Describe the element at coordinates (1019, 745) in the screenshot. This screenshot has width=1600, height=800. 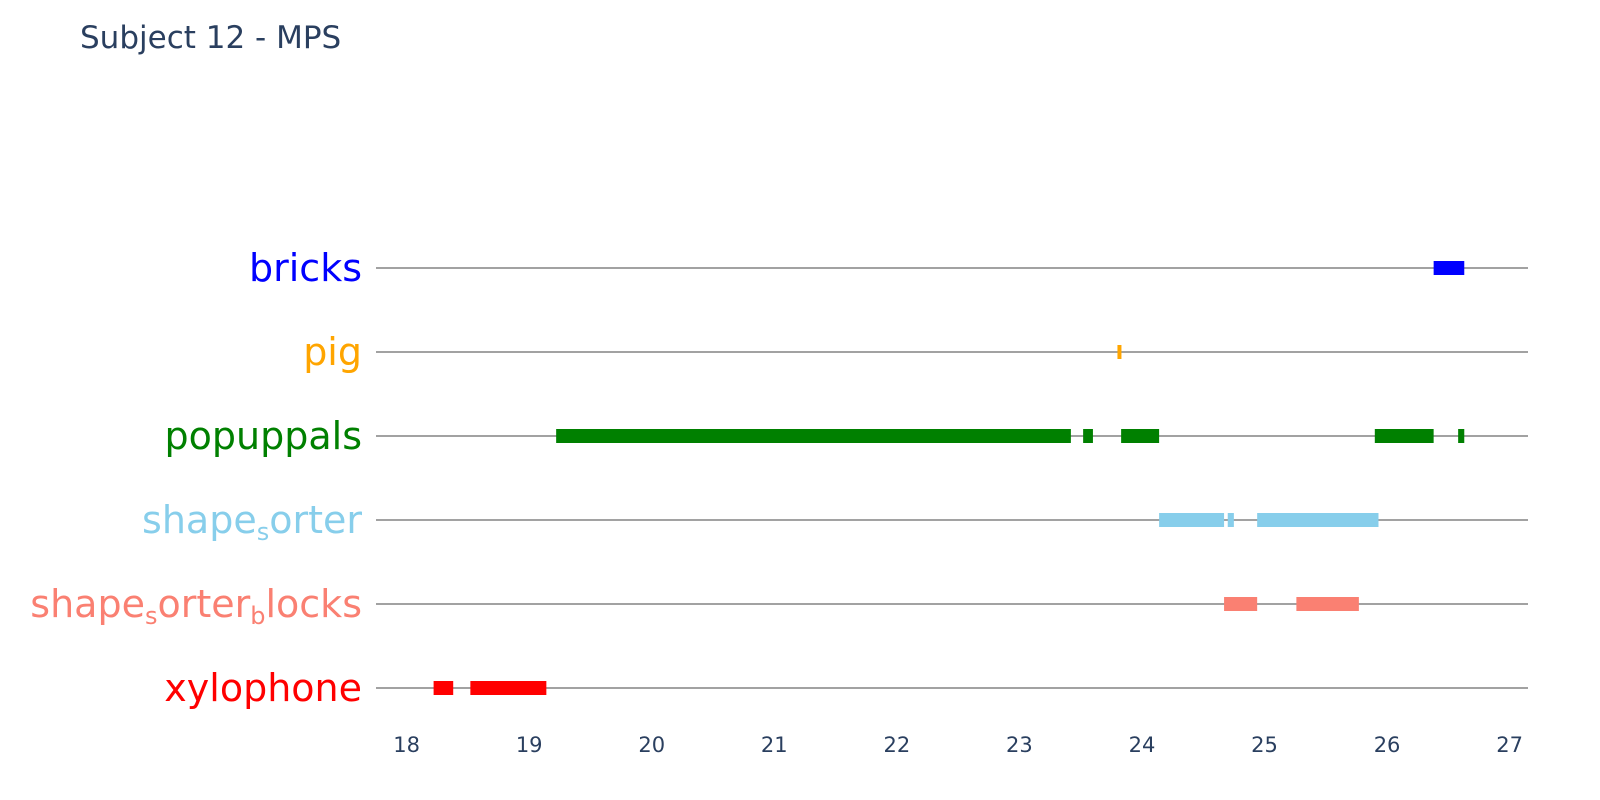
I see `x-tick-label: 23` at that location.